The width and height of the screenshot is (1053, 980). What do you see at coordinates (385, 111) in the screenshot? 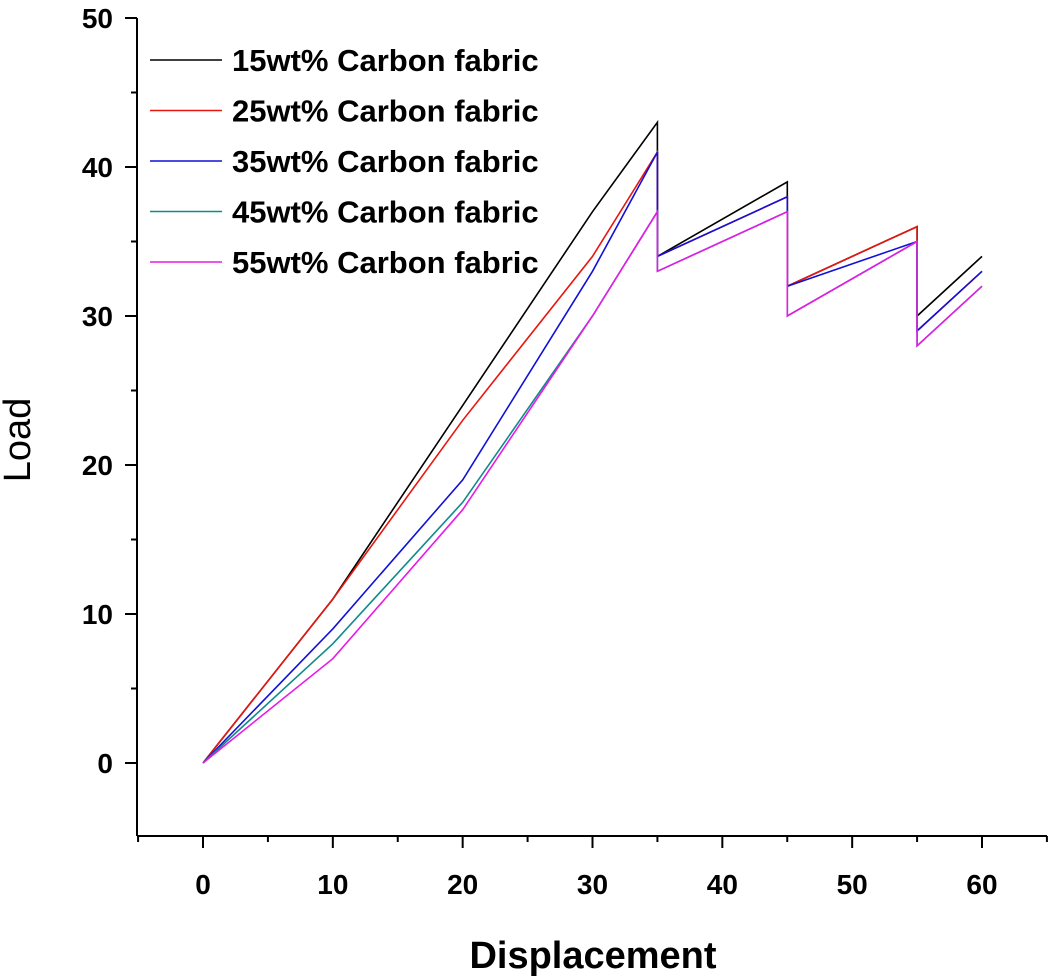
I see `legend-label-2: 25wt% Carbon fabric` at bounding box center [385, 111].